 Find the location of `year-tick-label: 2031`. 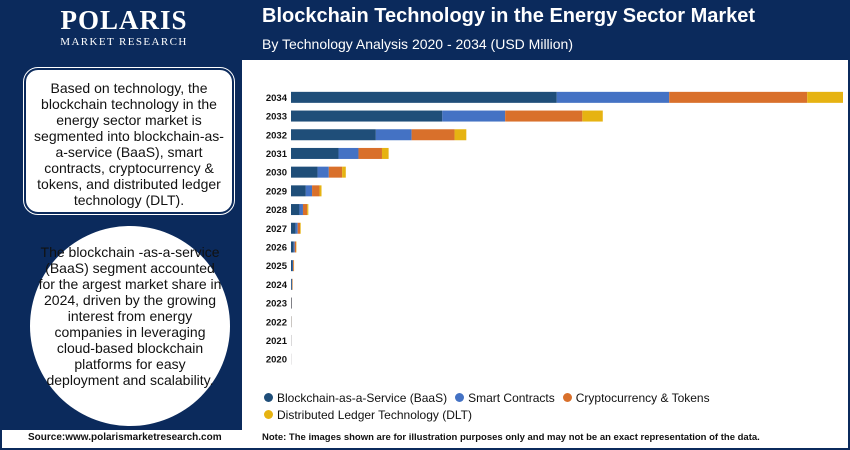

year-tick-label: 2031 is located at coordinates (277, 154).